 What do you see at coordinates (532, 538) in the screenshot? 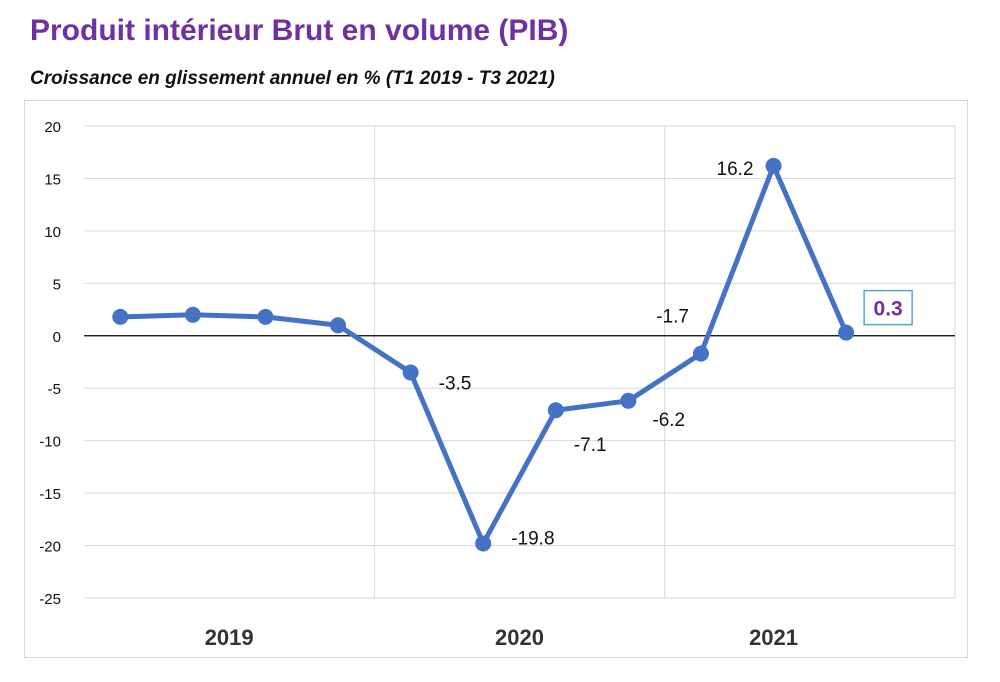
I see `data-label: -19.8` at bounding box center [532, 538].